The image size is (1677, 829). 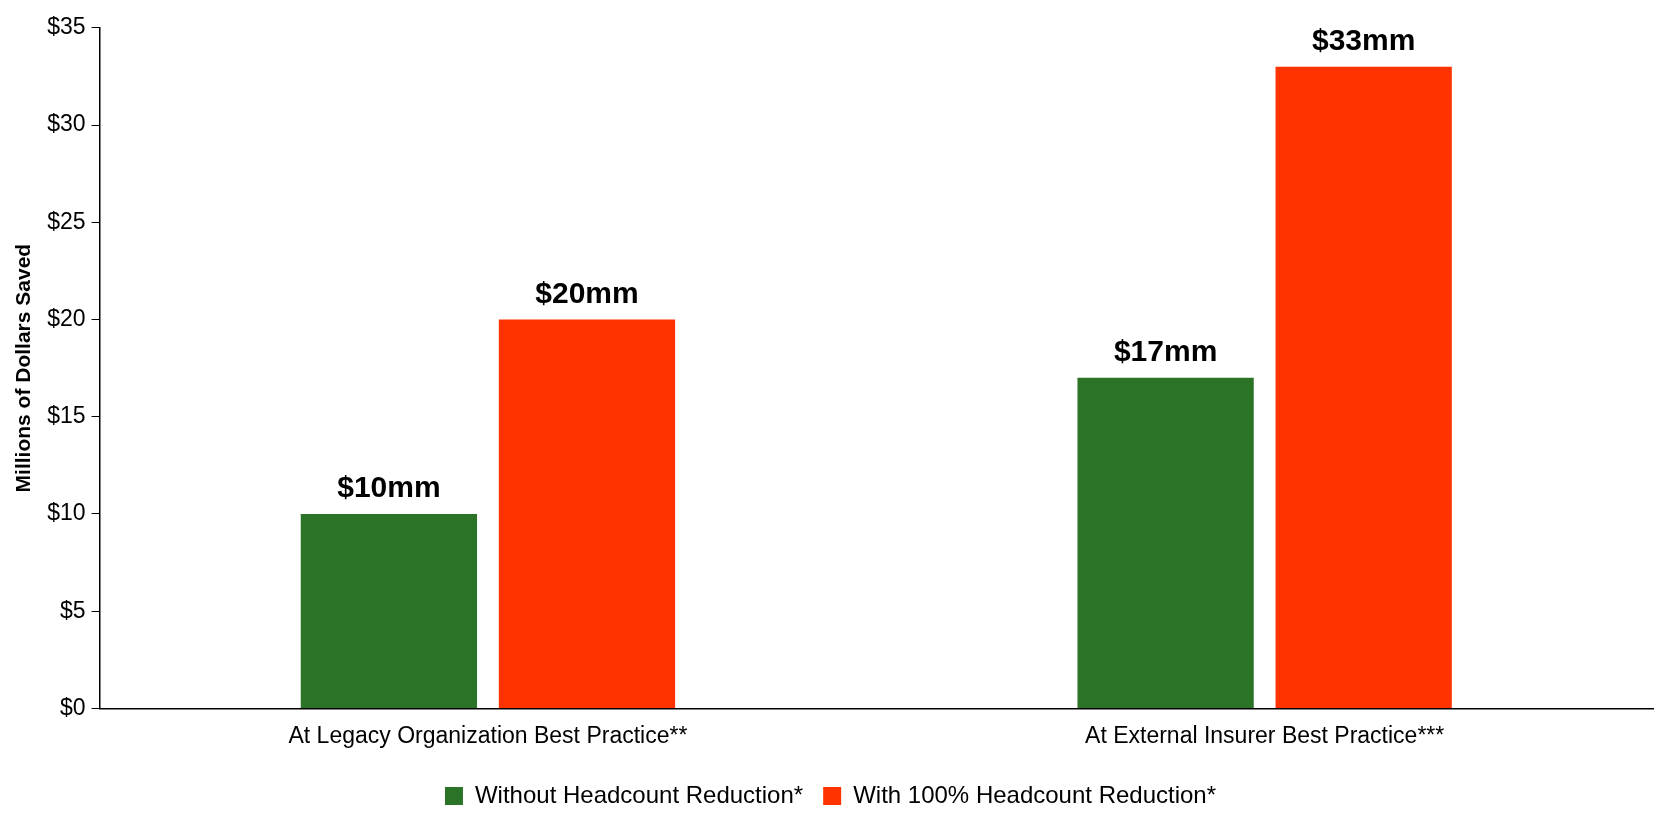 What do you see at coordinates (1165, 351) in the screenshot?
I see `data-label: $17mm` at bounding box center [1165, 351].